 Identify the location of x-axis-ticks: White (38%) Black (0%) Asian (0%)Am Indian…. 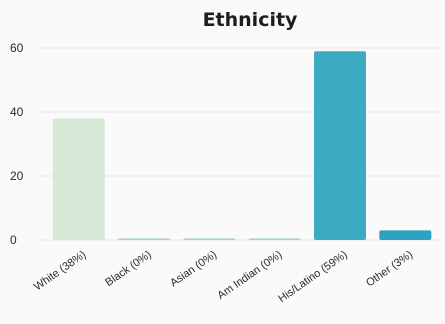
(223, 277).